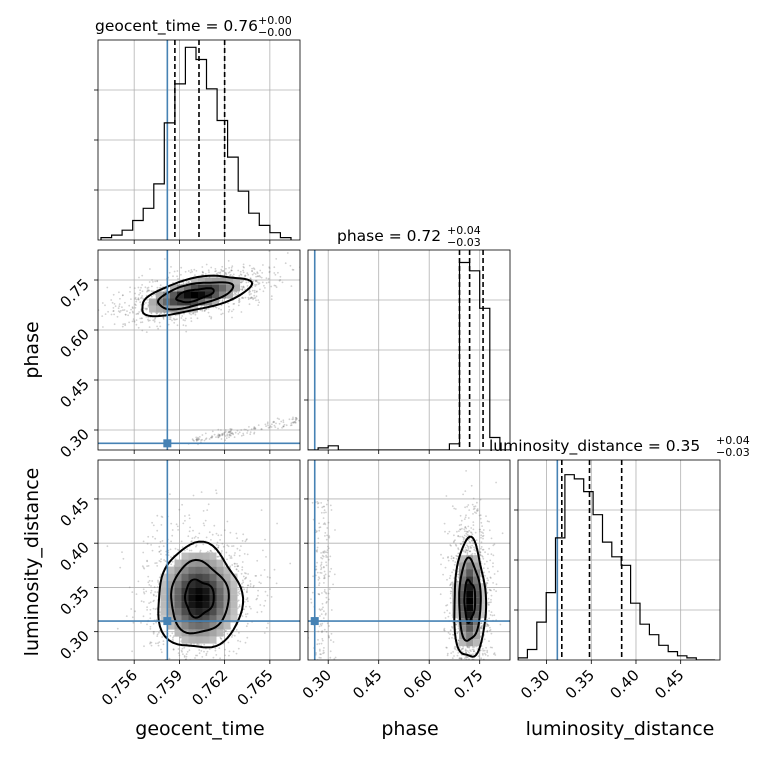 The image size is (760, 760). I want to click on truth-marker, so click(167, 621).